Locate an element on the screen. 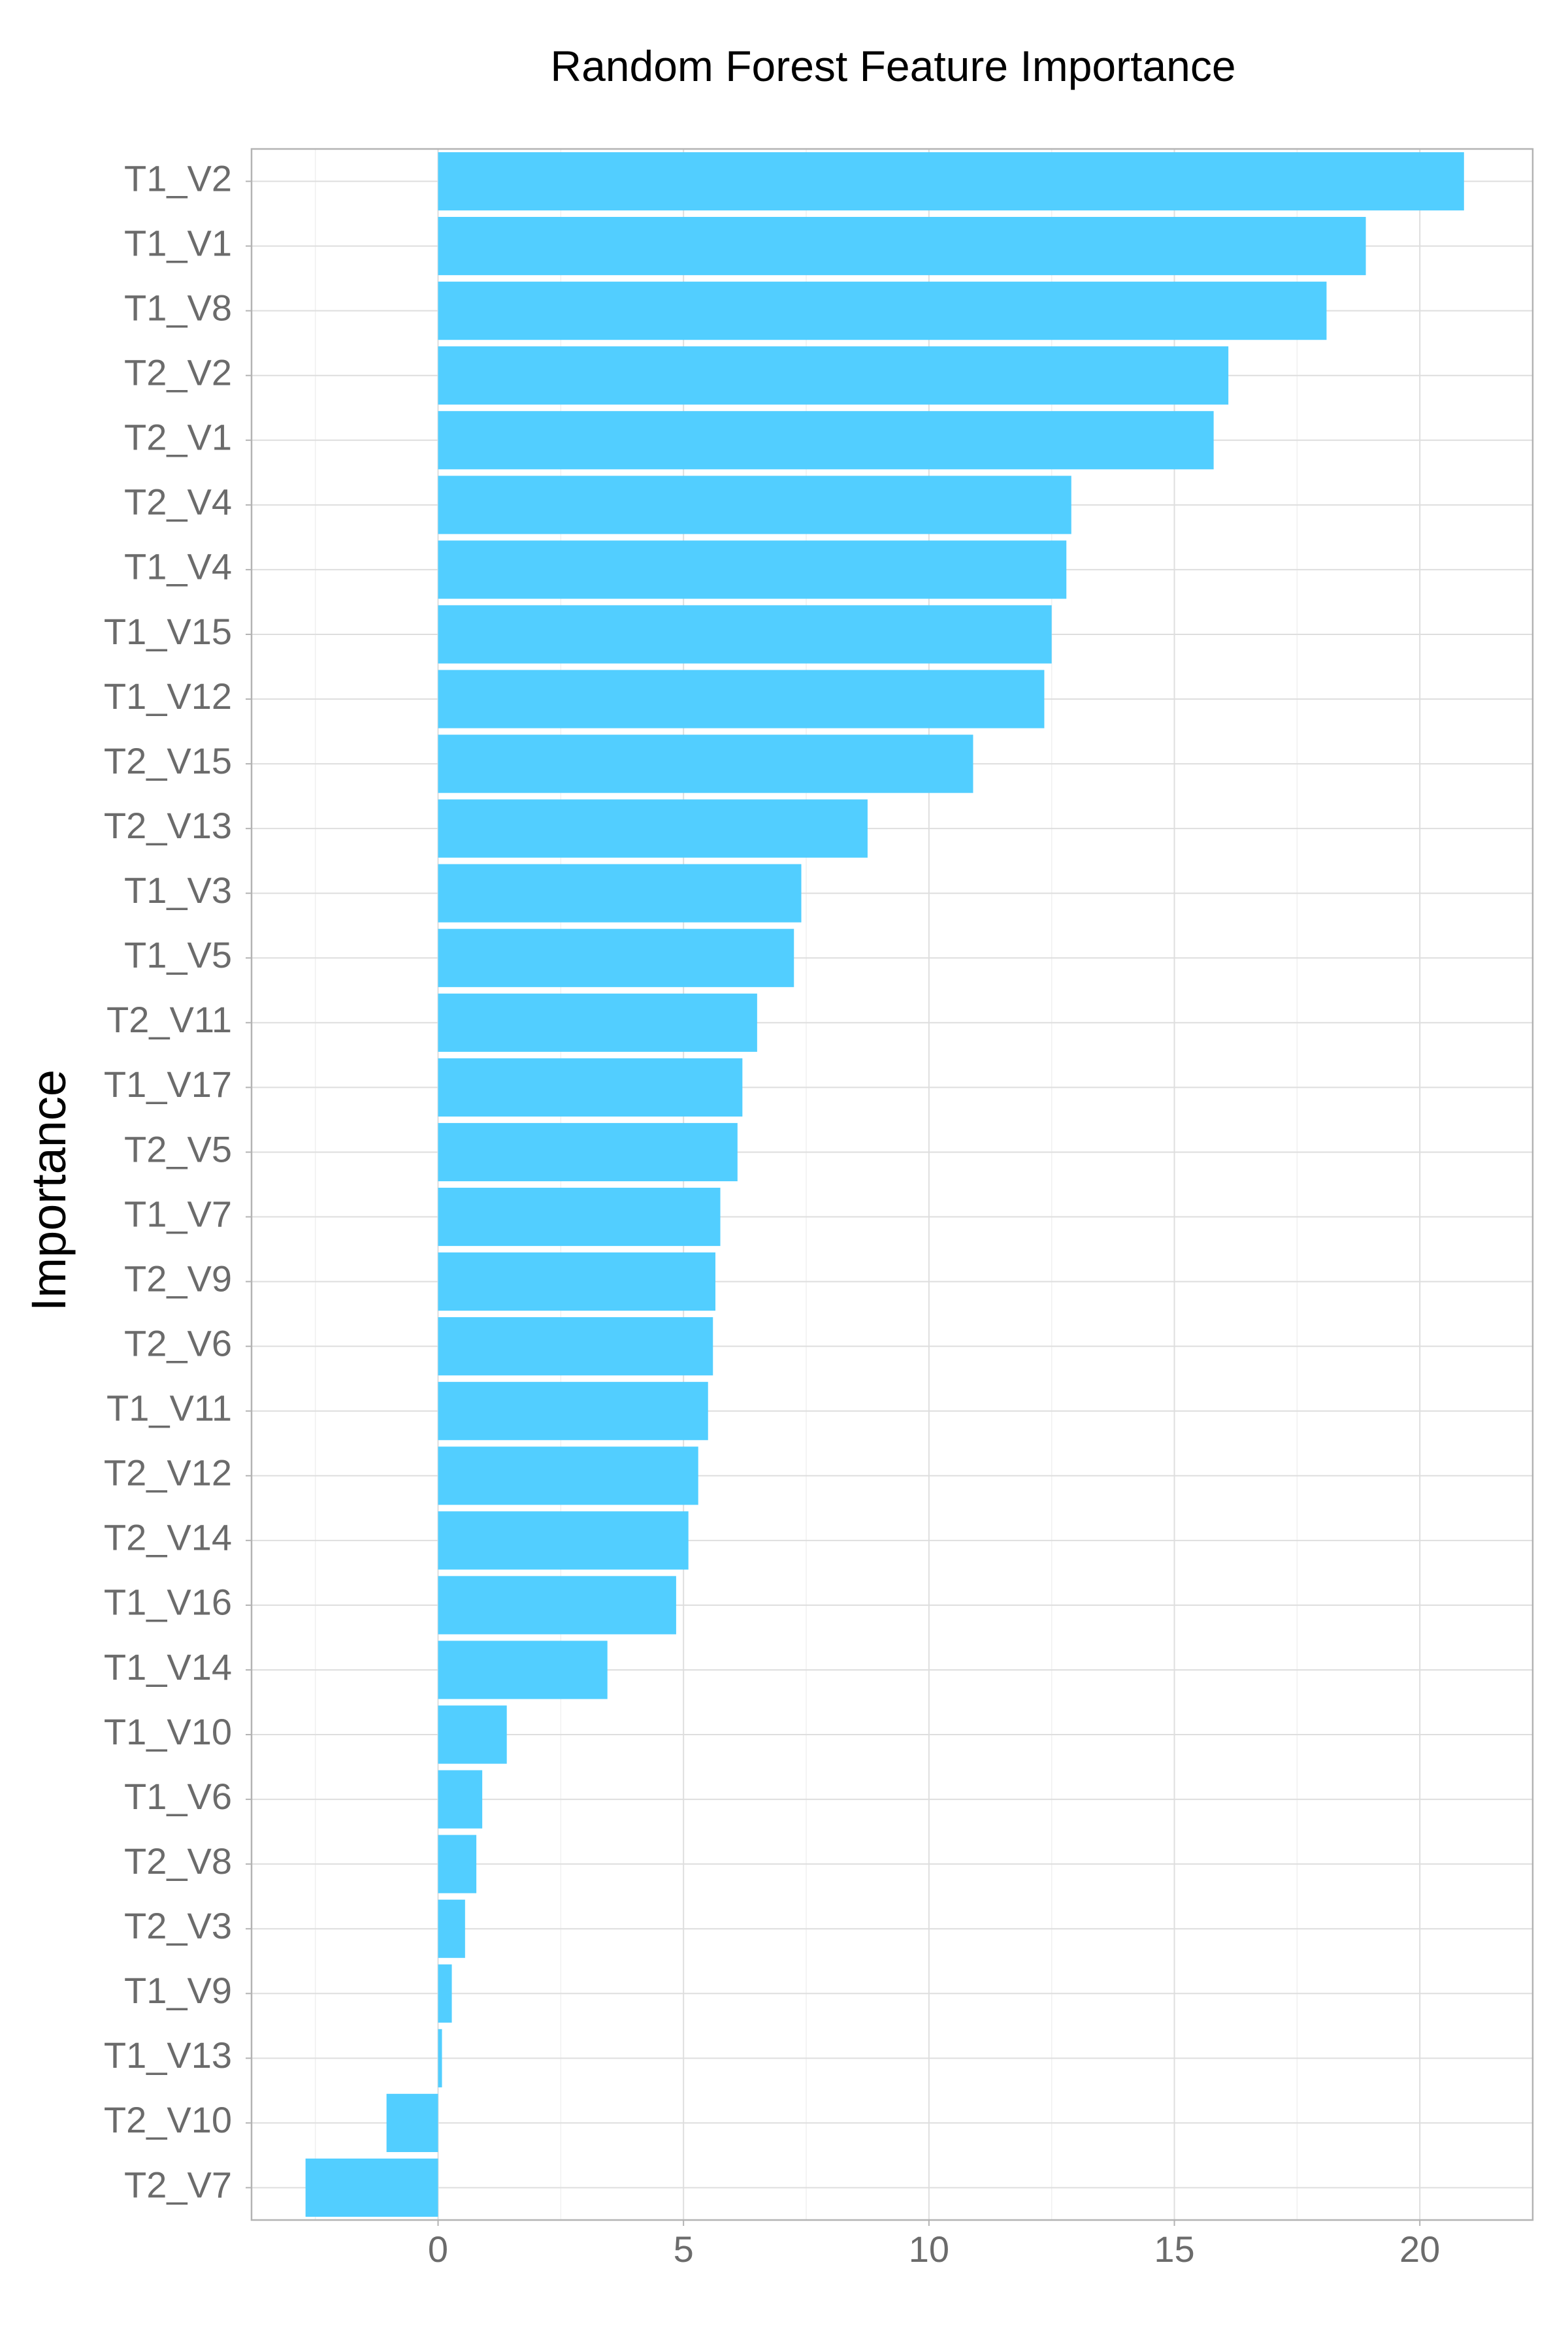 The width and height of the screenshot is (1568, 2352). bar-t2-v15 is located at coordinates (705, 763).